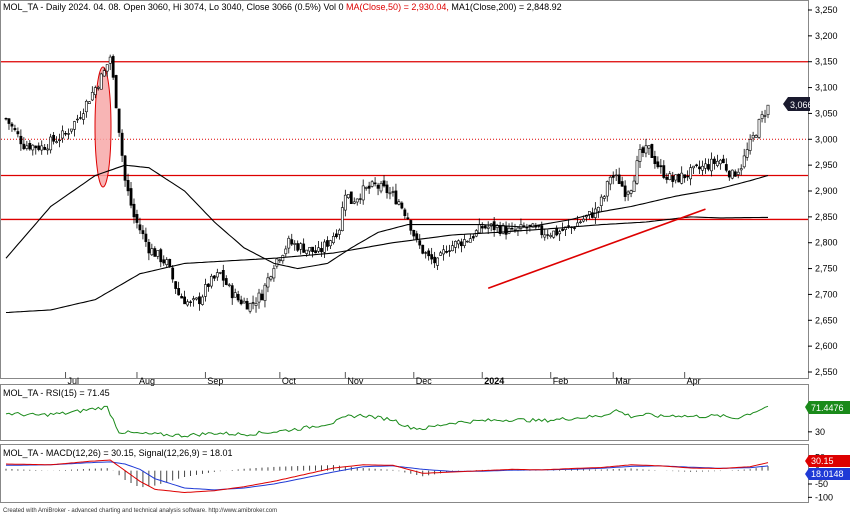  What do you see at coordinates (827, 408) in the screenshot?
I see `rsi-value-label: 71.4476` at bounding box center [827, 408].